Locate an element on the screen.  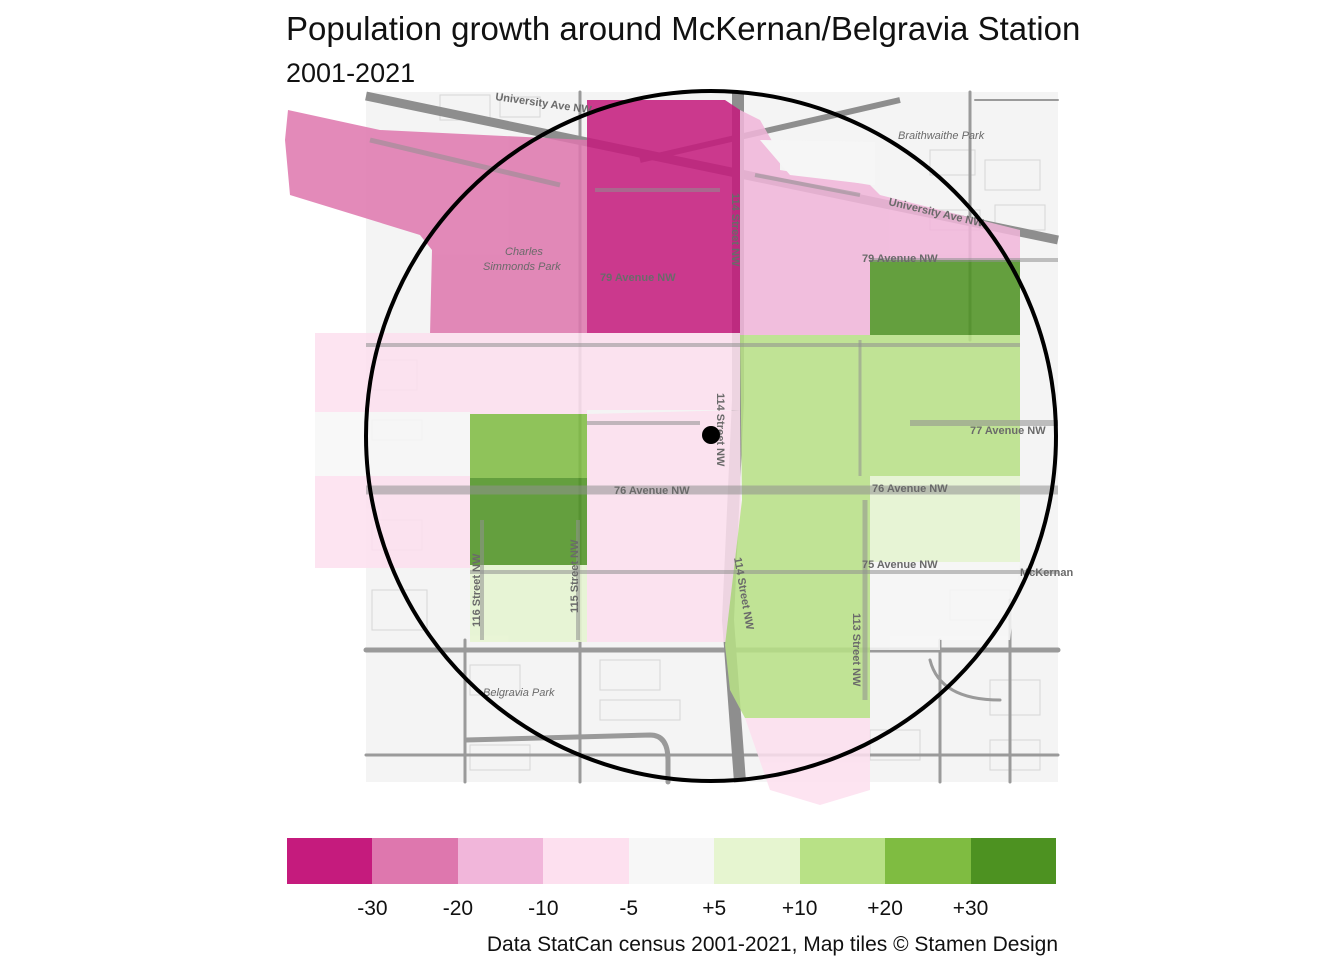
station-marker is located at coordinates (711, 435).